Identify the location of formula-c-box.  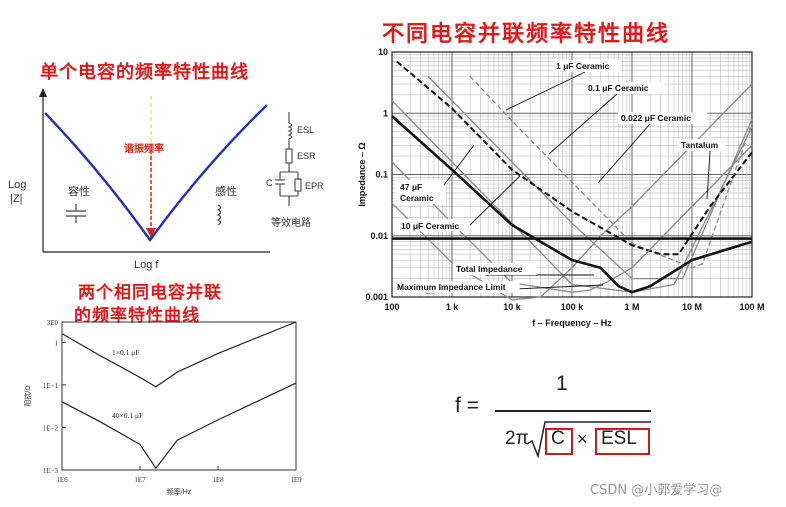
(559, 441).